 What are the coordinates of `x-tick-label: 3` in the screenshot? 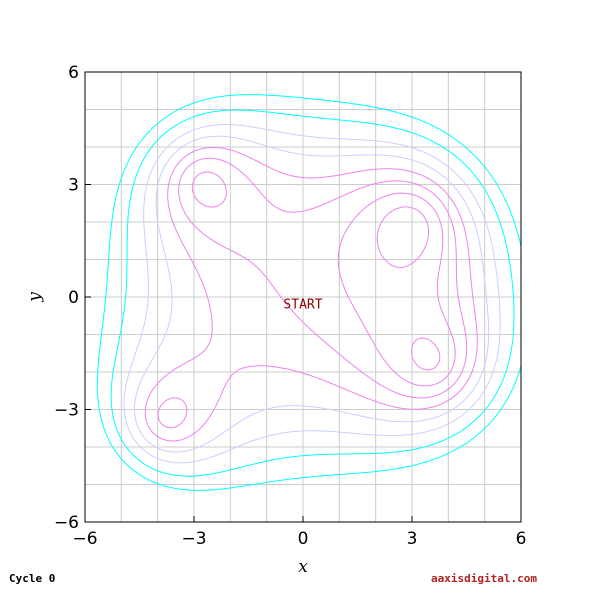 It's located at (412, 539).